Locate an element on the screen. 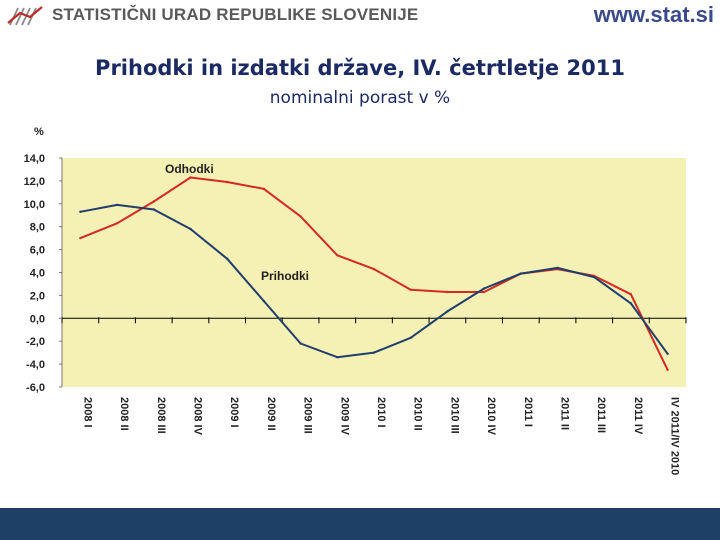  y-tick-label: 0,0 is located at coordinates (37, 319).